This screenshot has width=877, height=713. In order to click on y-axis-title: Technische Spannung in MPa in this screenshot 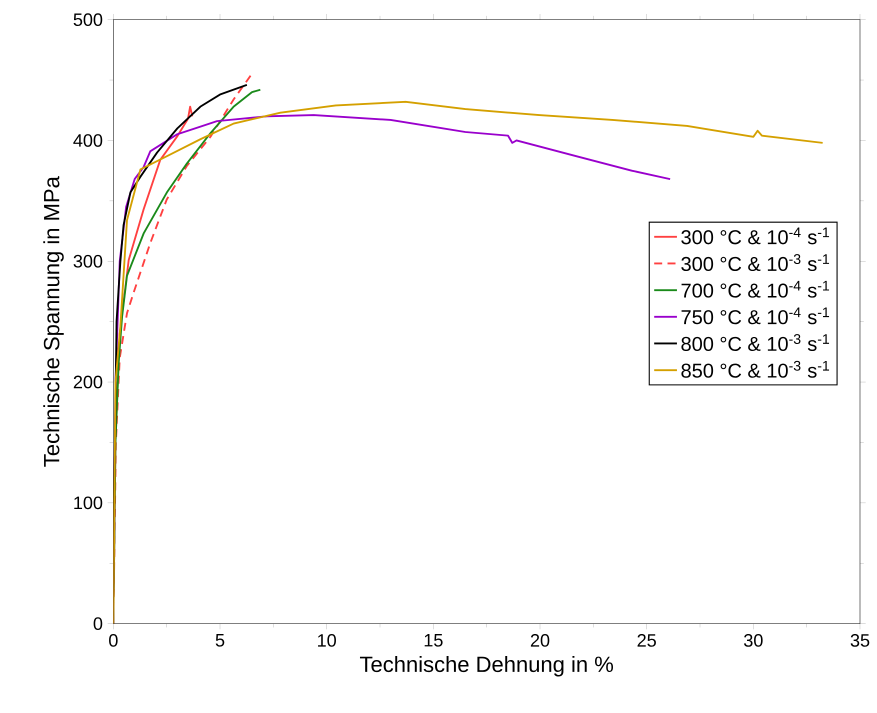, I will do `click(53, 321)`.